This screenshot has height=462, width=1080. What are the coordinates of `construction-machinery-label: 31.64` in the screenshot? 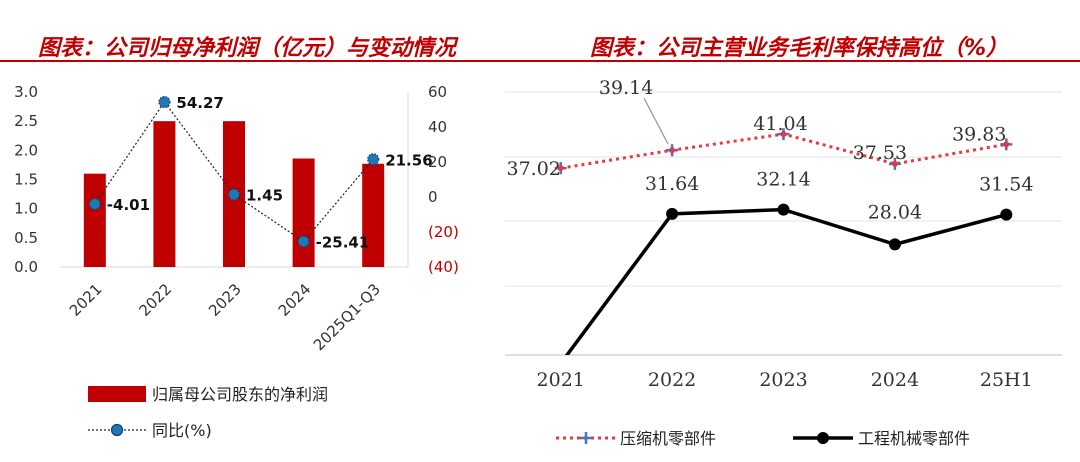 It's located at (672, 184).